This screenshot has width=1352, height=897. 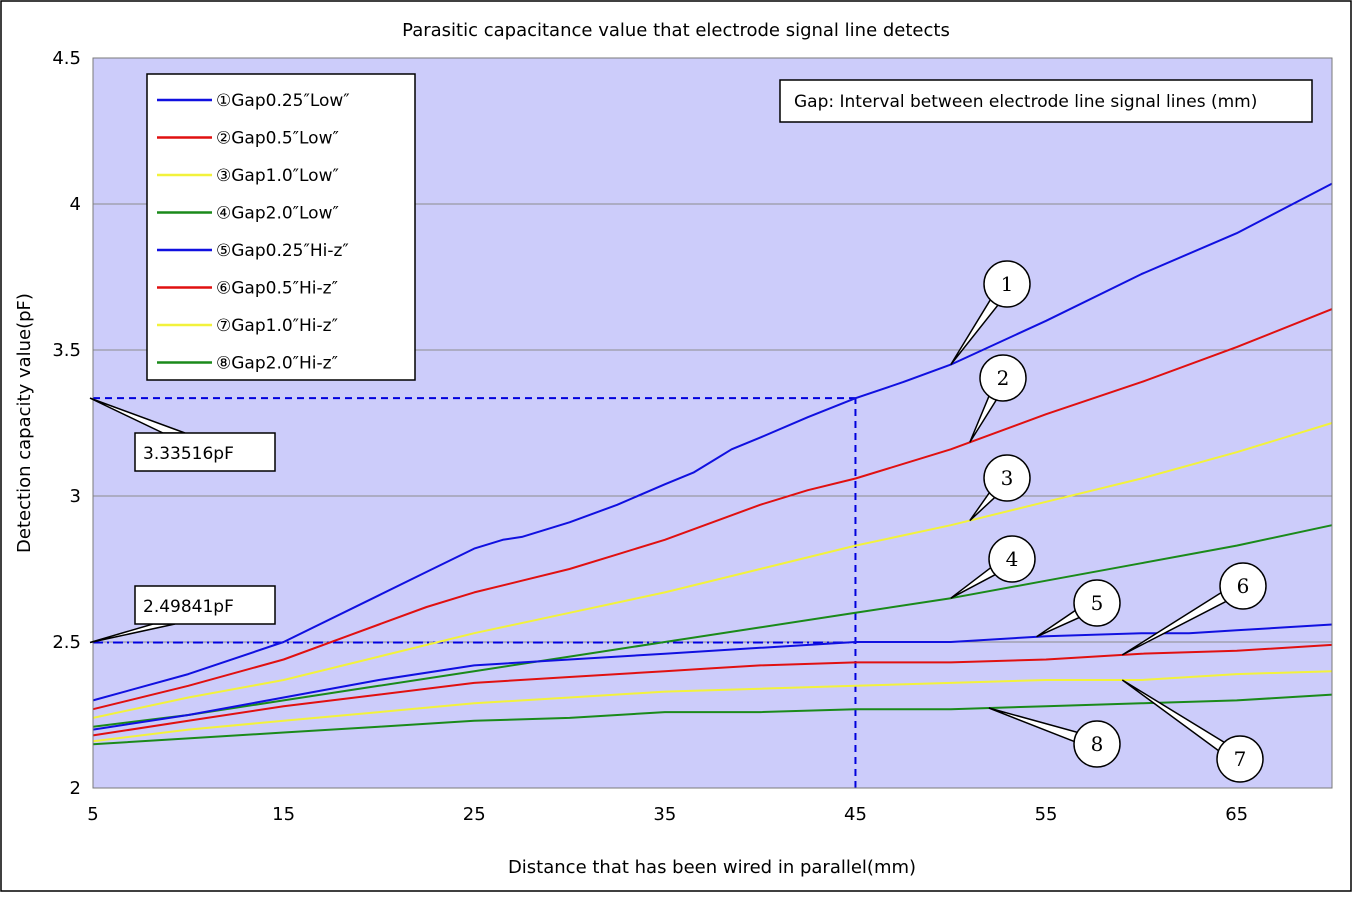 I want to click on legend-label-5: ⑤Gap0.25″Hi-z″, so click(x=282, y=251).